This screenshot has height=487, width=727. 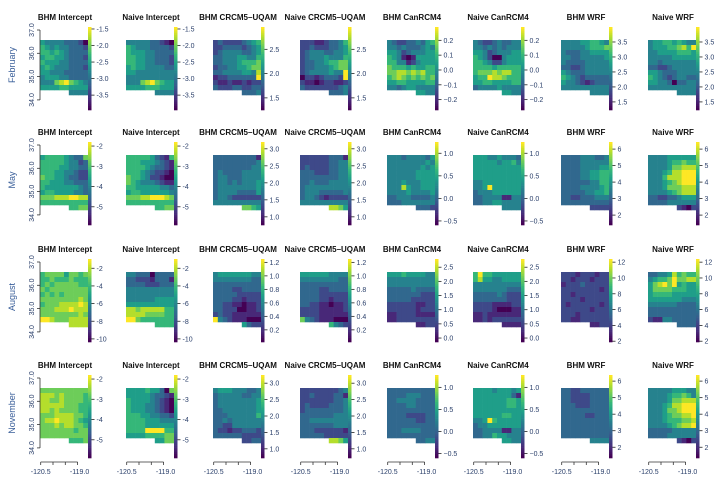 I want to click on colorbar-tick-label: 6, so click(x=620, y=382).